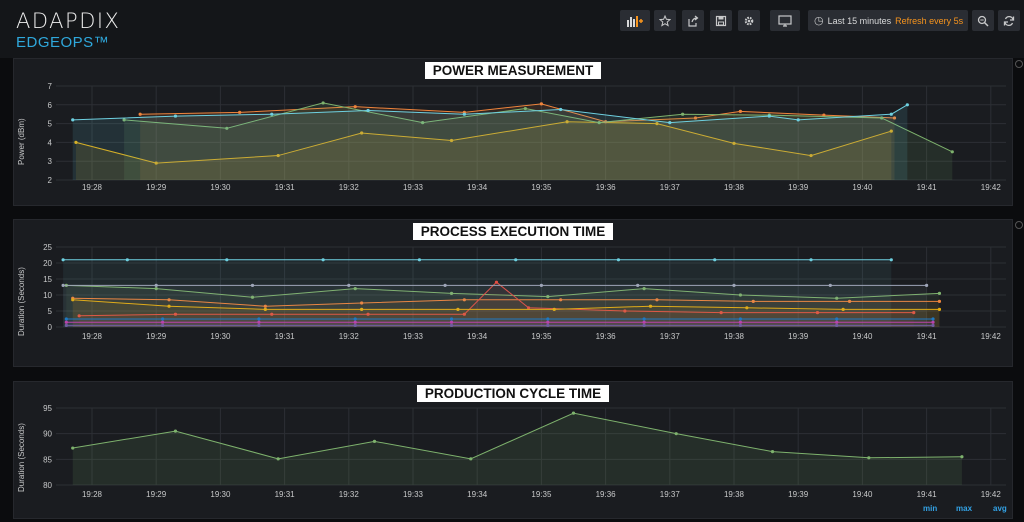 The height and width of the screenshot is (522, 1024). Describe the element at coordinates (929, 20) in the screenshot. I see `refresh-interval-label: Refresh every 5s` at that location.